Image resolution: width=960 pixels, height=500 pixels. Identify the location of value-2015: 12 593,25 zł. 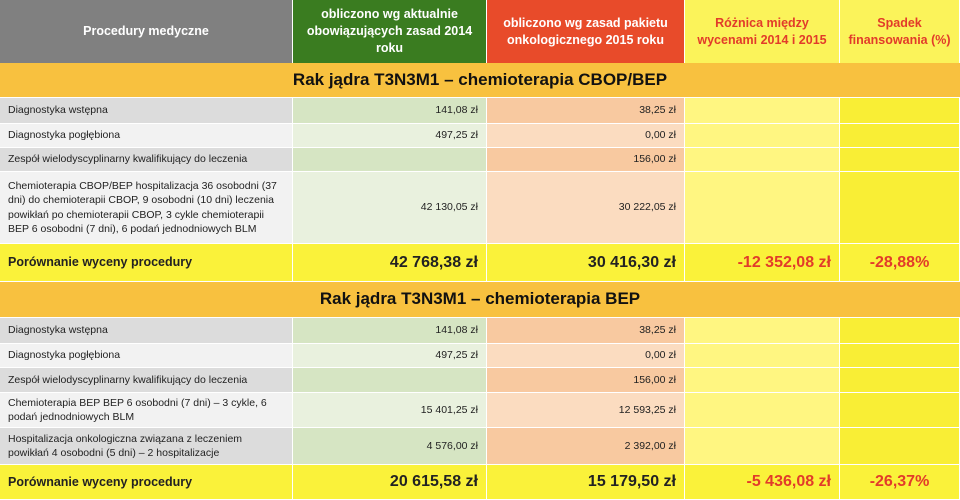
(586, 410).